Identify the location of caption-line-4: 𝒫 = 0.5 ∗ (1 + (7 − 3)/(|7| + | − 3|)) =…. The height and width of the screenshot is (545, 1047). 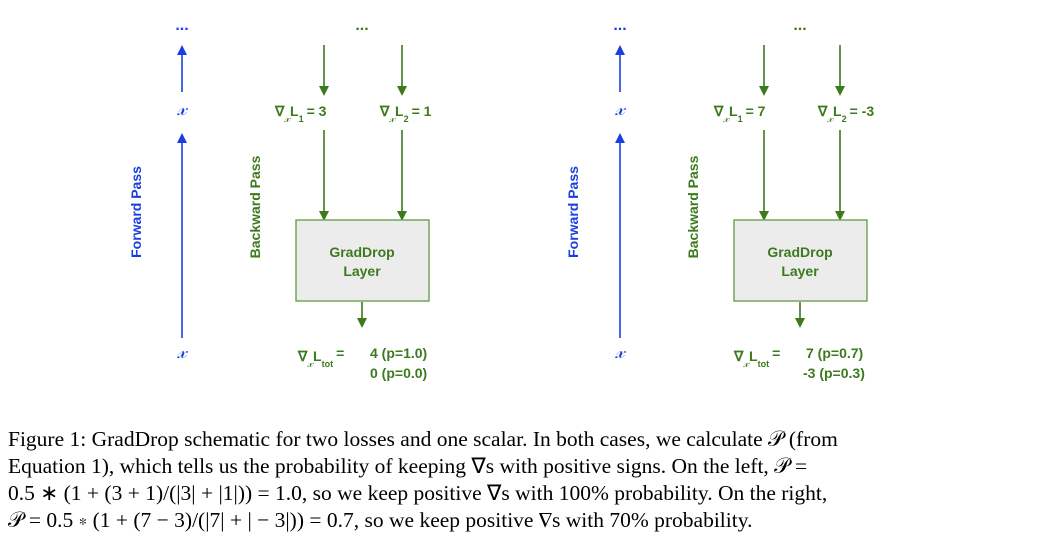
(380, 520).